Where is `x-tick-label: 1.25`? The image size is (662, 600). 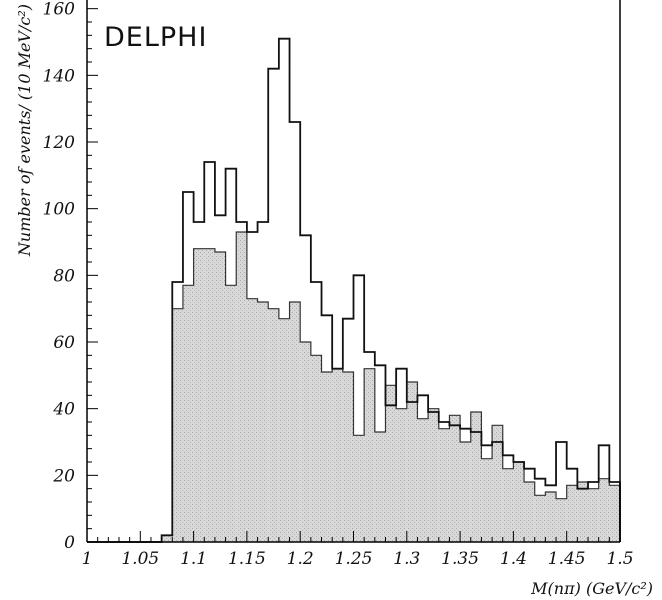 x-tick-label: 1.25 is located at coordinates (354, 559).